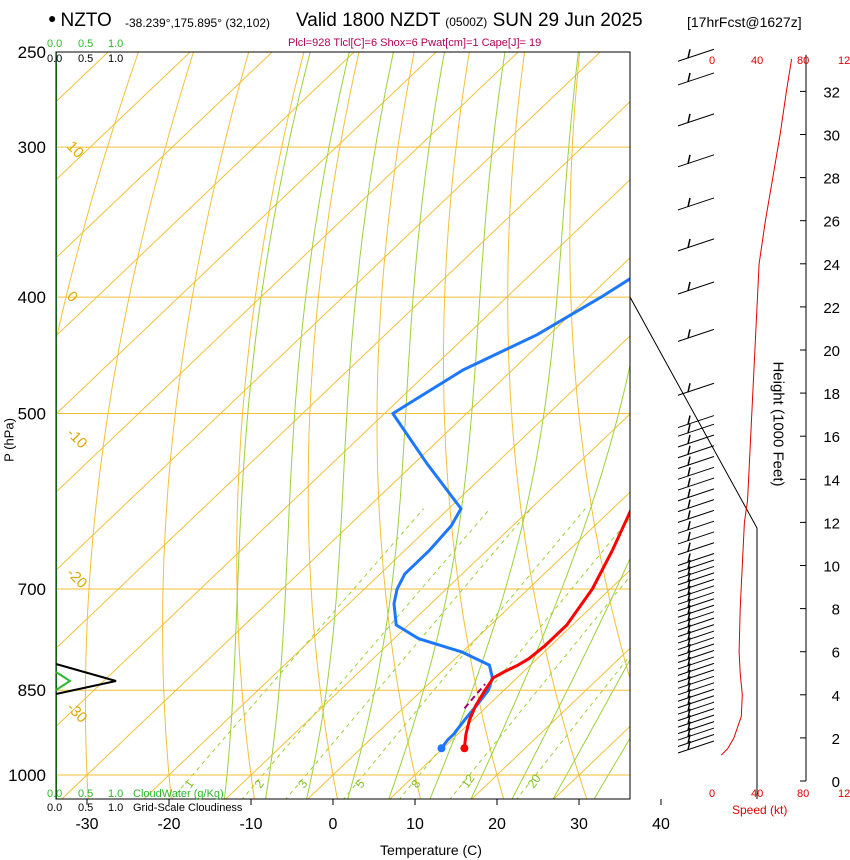 The width and height of the screenshot is (850, 860). Describe the element at coordinates (86, 679) in the screenshot. I see `cloudiness-profile` at that location.